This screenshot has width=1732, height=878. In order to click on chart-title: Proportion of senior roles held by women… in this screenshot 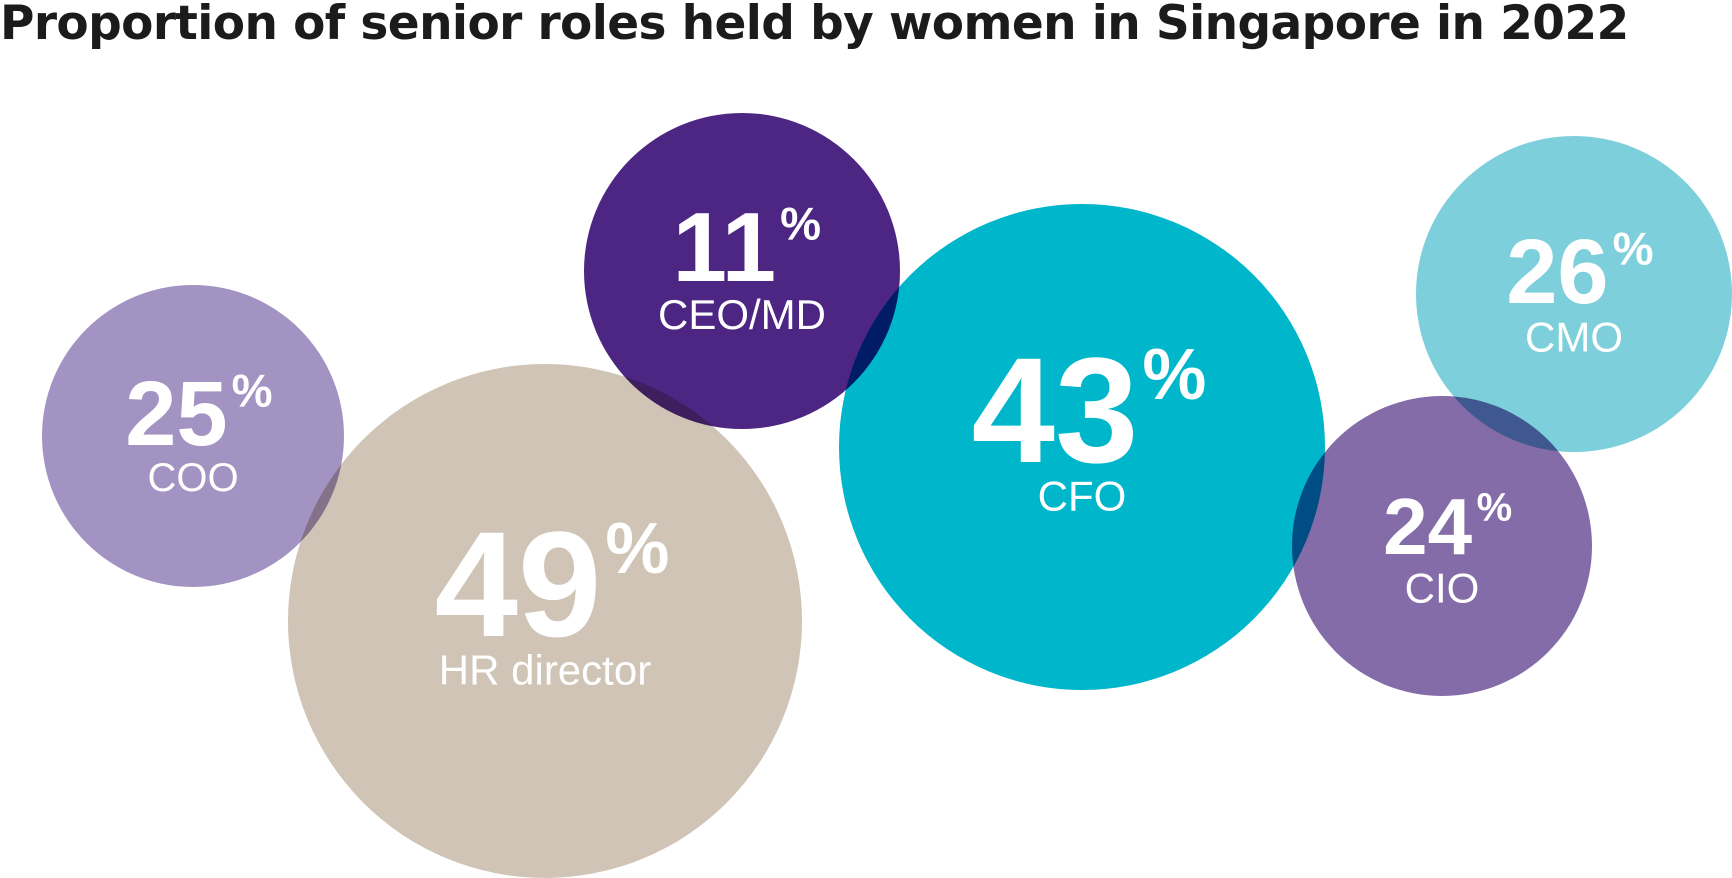, I will do `click(814, 25)`.